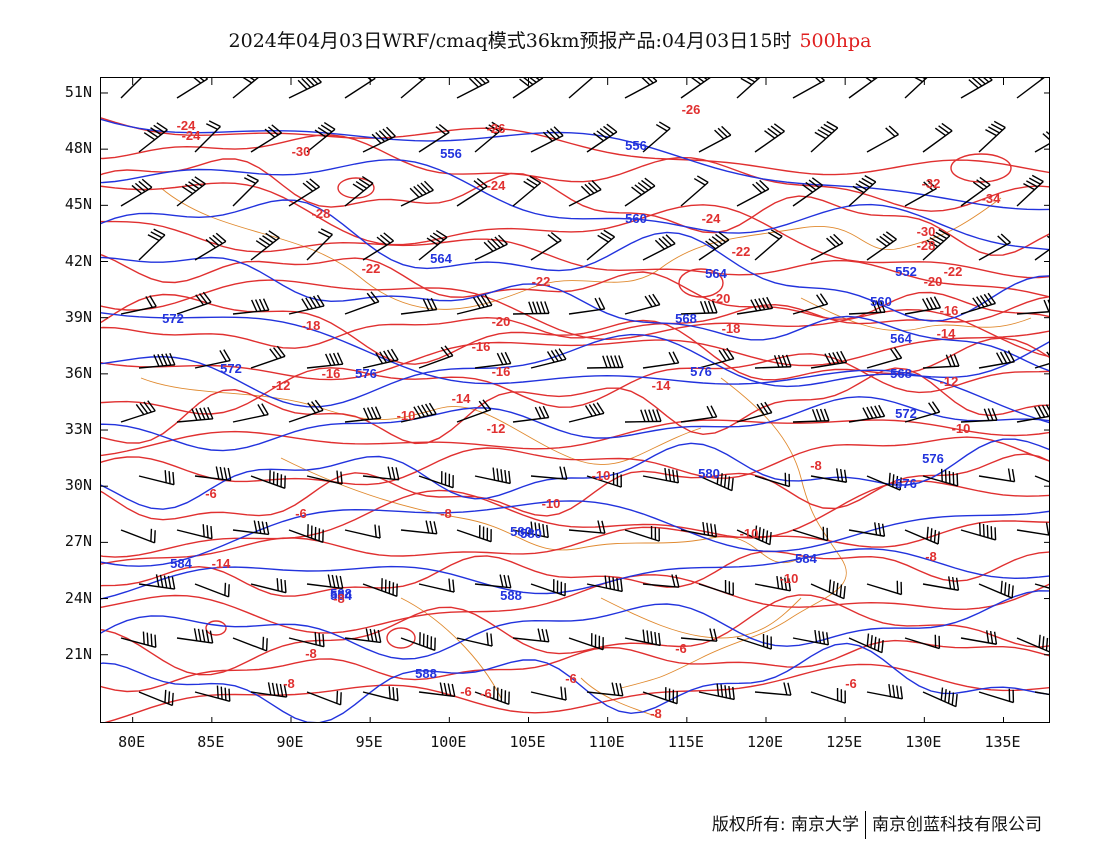 This screenshot has height=850, width=1100. Describe the element at coordinates (844, 742) in the screenshot. I see `lon-tick-label: 125E` at that location.